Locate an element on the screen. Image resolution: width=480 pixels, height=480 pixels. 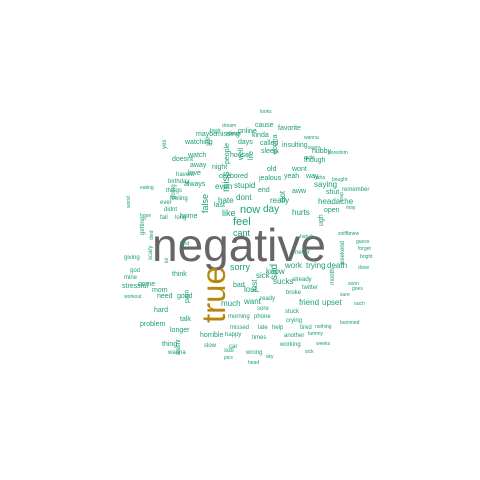
word-ouch: ouch is located at coordinates (359, 304).